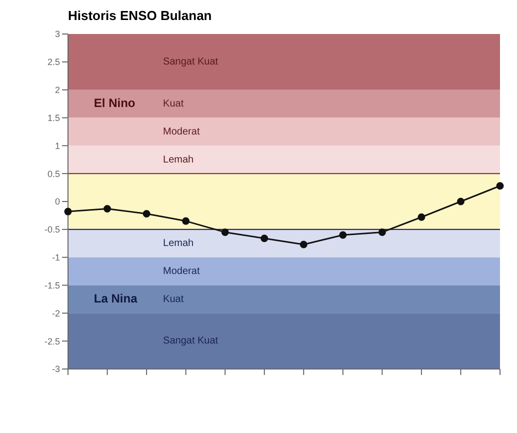 The height and width of the screenshot is (433, 517). Describe the element at coordinates (53, 173) in the screenshot. I see `y-tick-label: 0.5` at that location.